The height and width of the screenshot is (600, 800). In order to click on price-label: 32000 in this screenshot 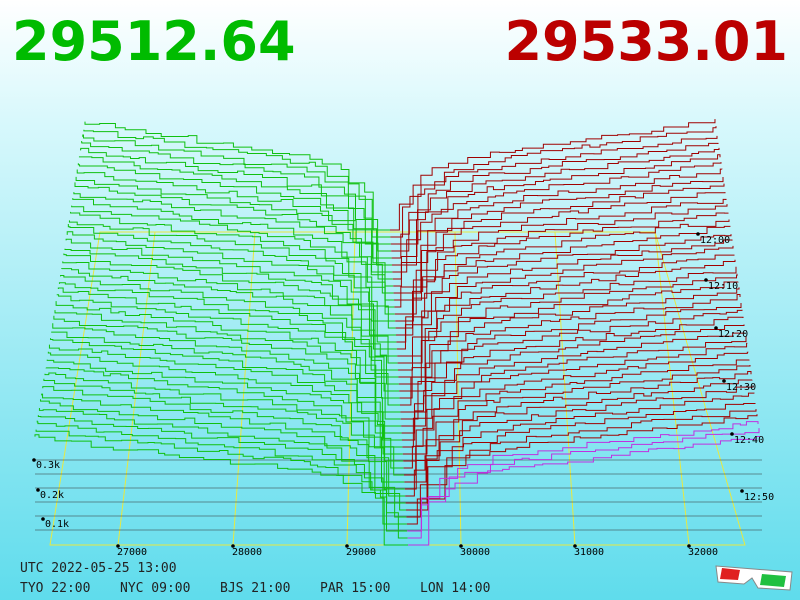, I will do `click(703, 552)`.